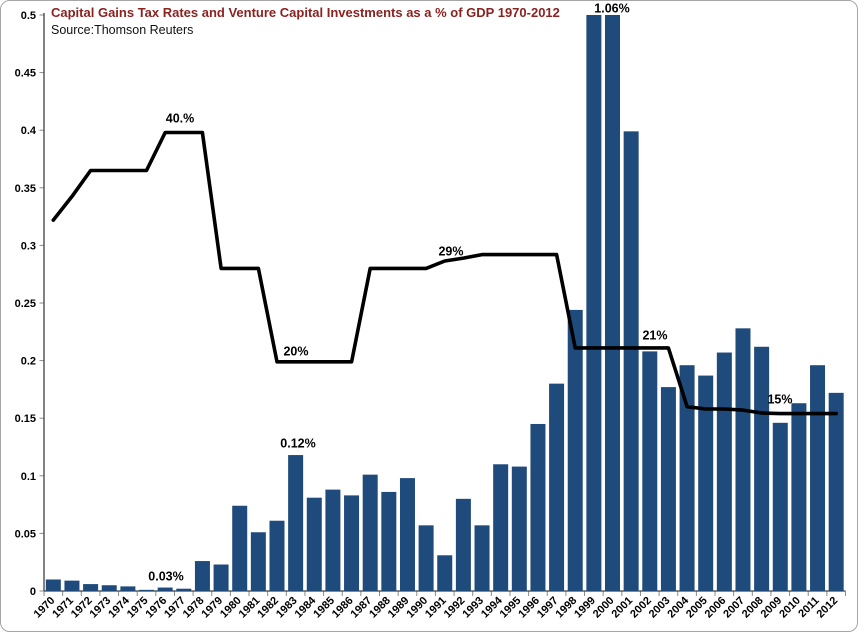 The image size is (858, 632). Describe the element at coordinates (122, 30) in the screenshot. I see `chart-source: Source:Thomson Reuters` at that location.